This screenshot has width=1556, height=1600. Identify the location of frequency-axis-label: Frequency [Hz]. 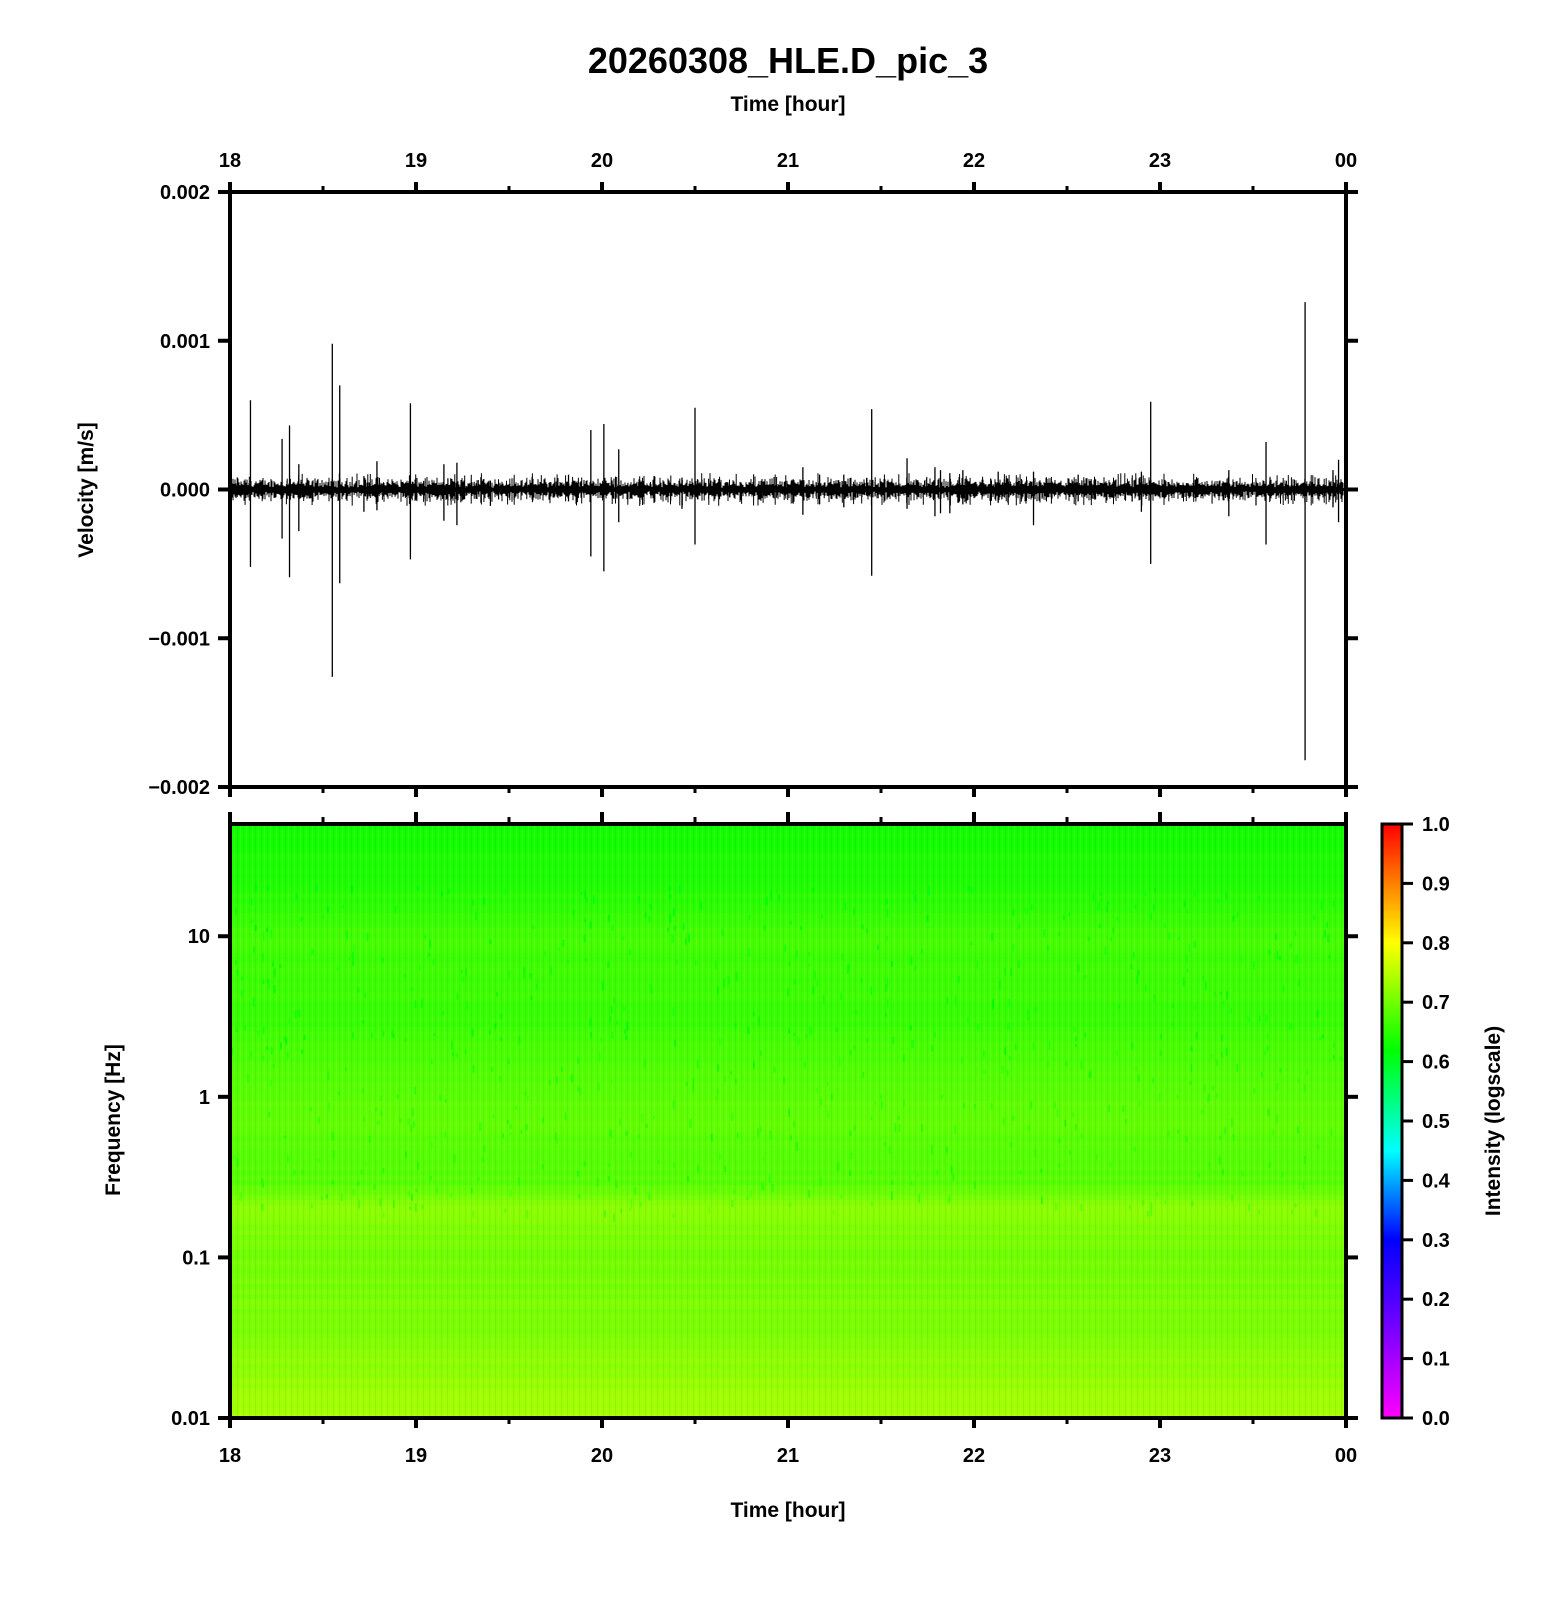
(113, 1120).